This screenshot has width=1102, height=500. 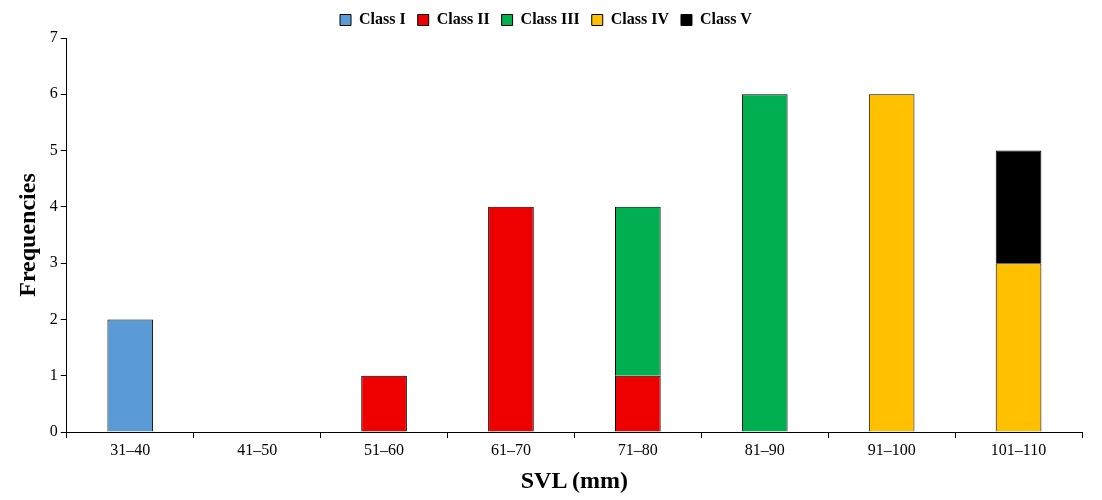 I want to click on x-axis-title: SVL (mm), so click(x=574, y=479).